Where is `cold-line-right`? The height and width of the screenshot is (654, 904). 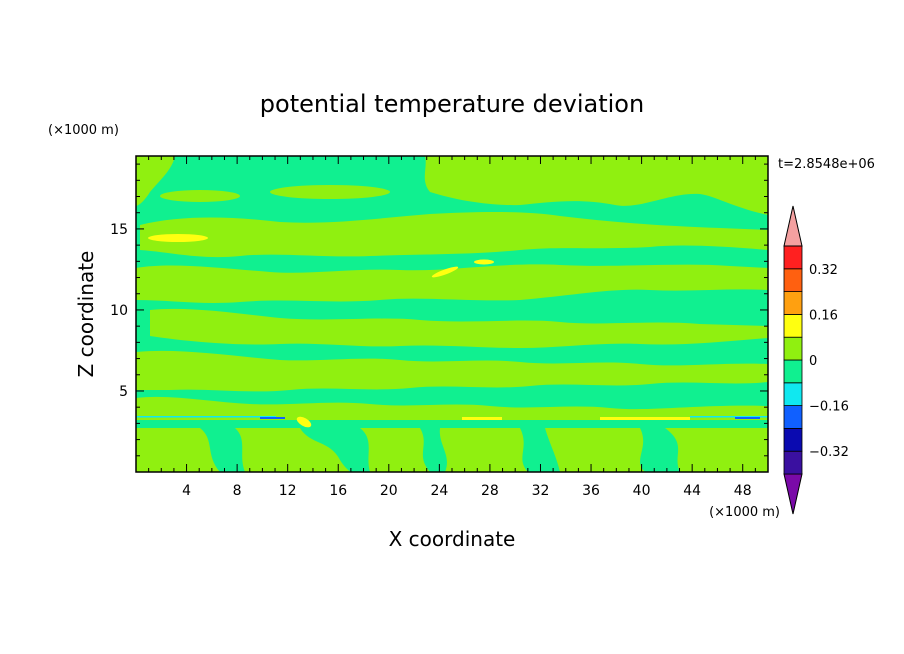
cold-line-right is located at coordinates (729, 417).